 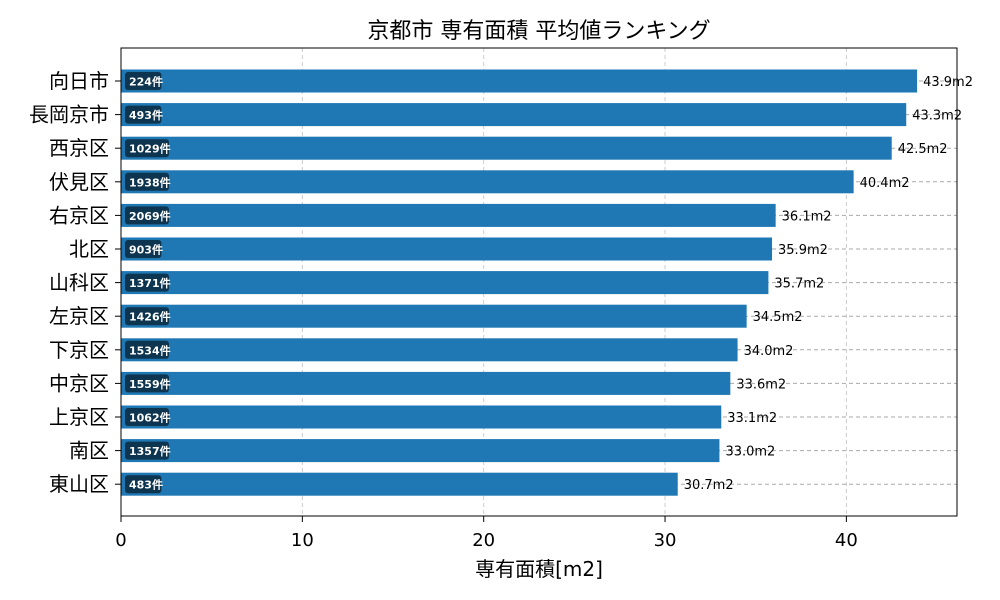 What do you see at coordinates (665, 540) in the screenshot?
I see `x-tick-label: 30` at bounding box center [665, 540].